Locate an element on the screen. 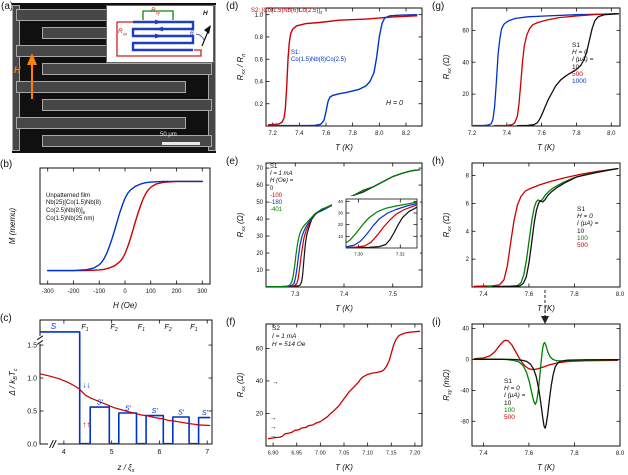 Image resolution: width=628 pixels, height=475 pixels. svg-text: 0.6 is located at coordinates (259, 60).